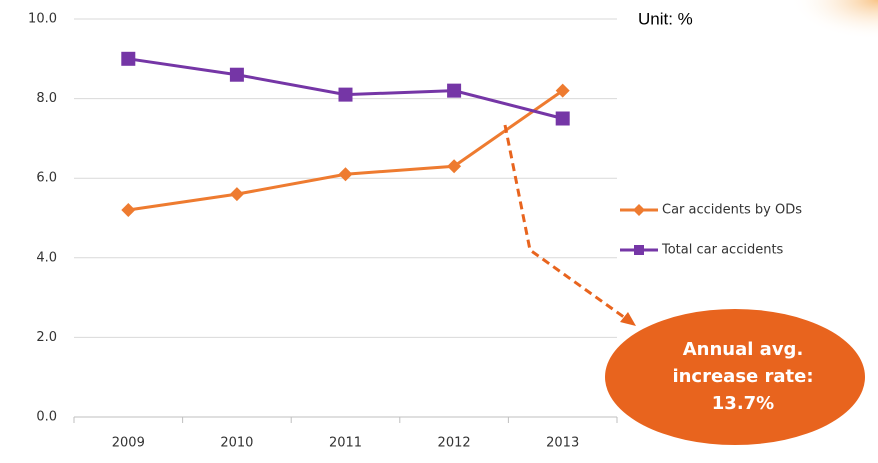 The height and width of the screenshot is (463, 878). Describe the element at coordinates (743, 403) in the screenshot. I see `annotation-text: 13.7%` at that location.